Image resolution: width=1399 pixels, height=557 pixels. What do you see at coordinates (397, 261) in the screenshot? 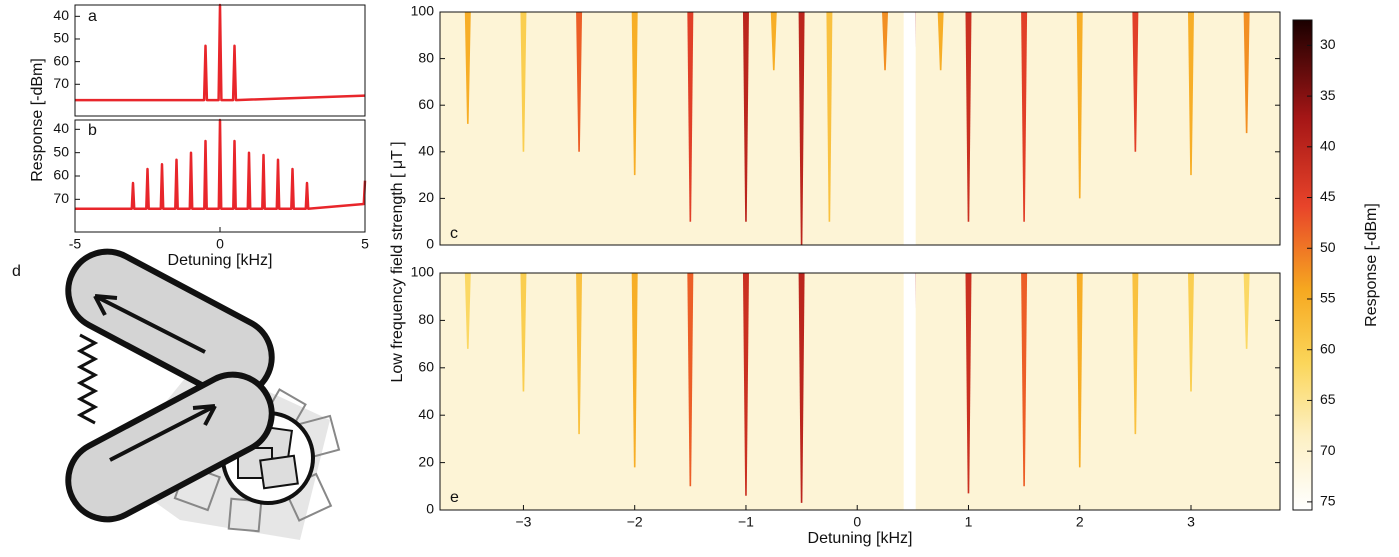
I see `y-axis-label: Low frequency field strength [ μT ]` at bounding box center [397, 261].